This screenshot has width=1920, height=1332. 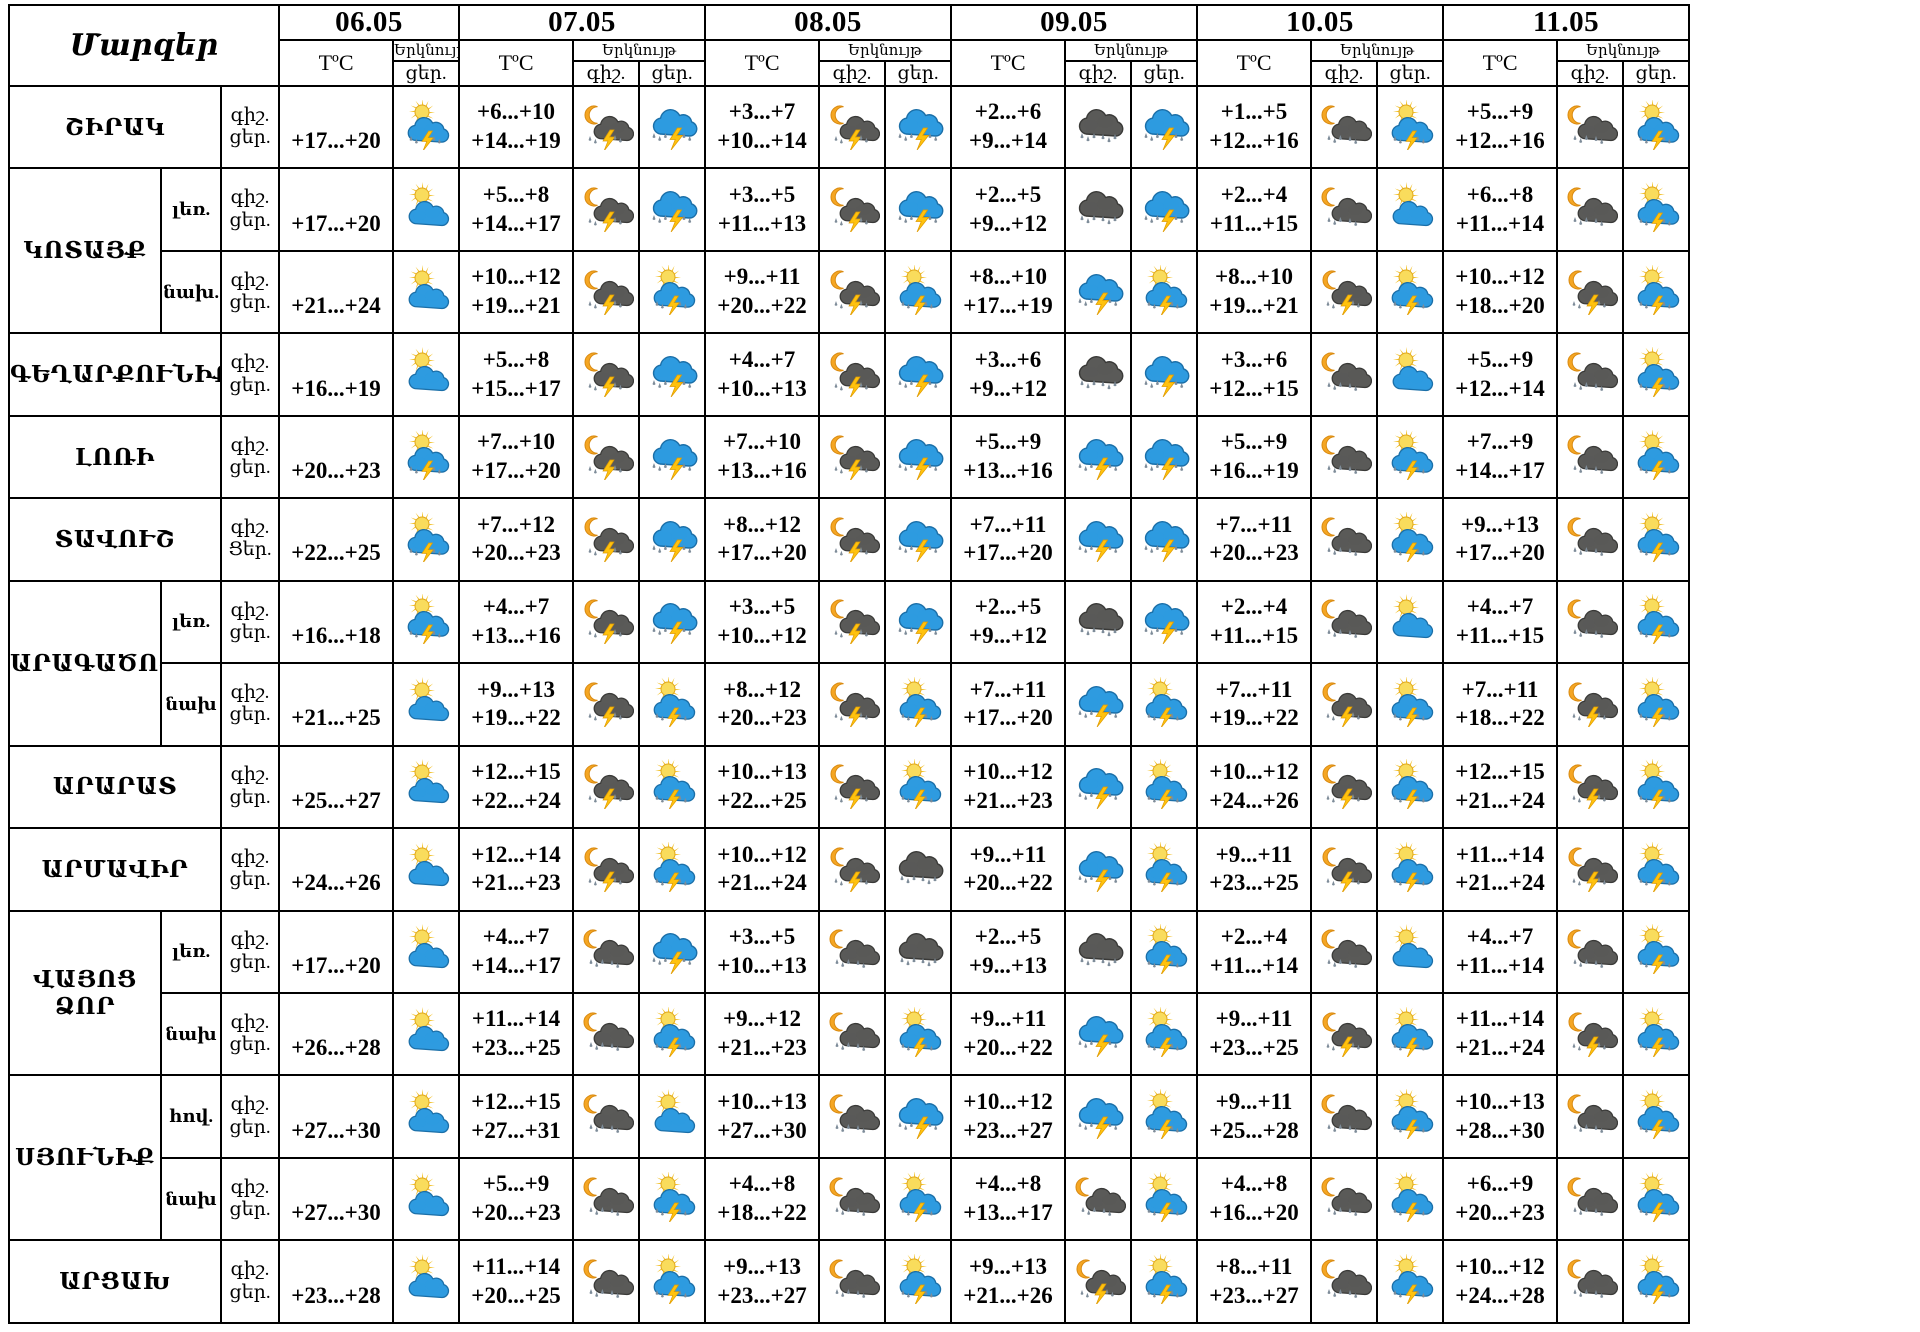 I want to click on date-header-5: 11.05, so click(x=1566, y=22).